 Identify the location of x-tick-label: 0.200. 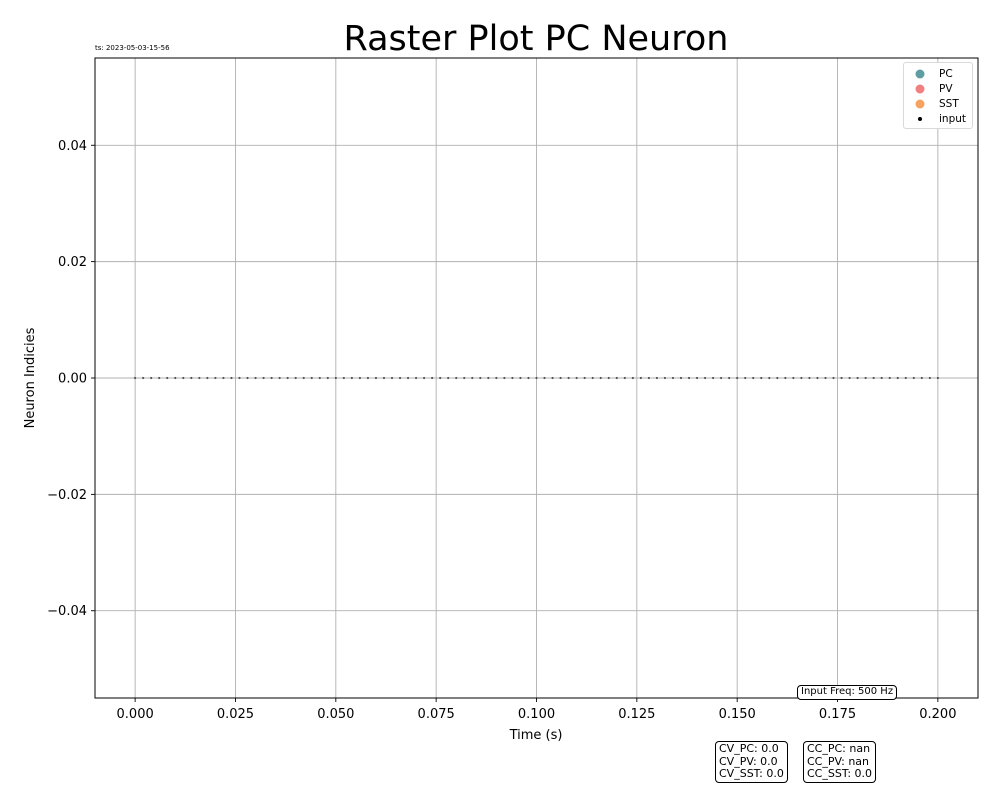
(937, 714).